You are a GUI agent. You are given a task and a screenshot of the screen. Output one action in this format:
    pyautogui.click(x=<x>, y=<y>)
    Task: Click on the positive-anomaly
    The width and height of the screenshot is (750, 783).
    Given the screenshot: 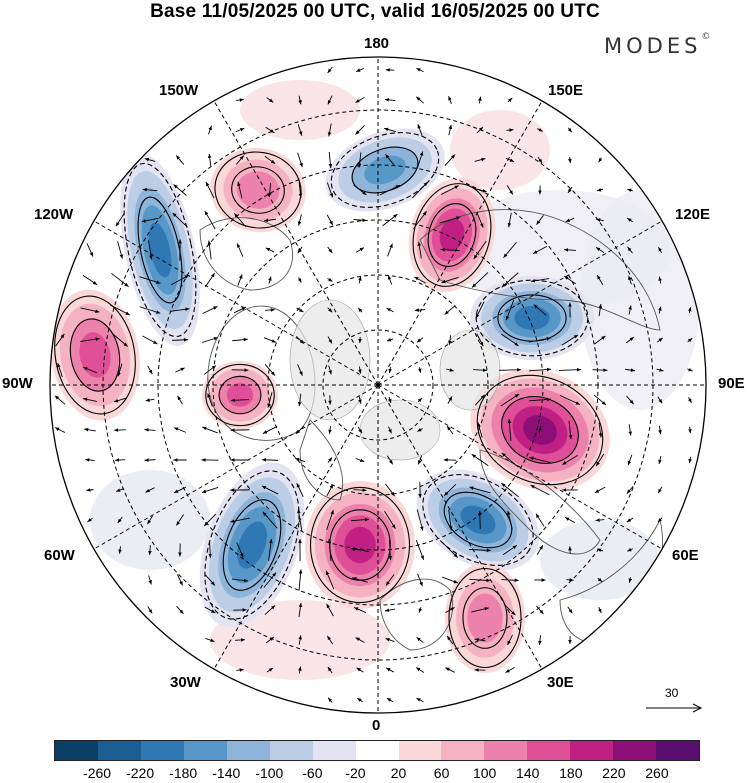 What is the action you would take?
    pyautogui.click(x=452, y=235)
    